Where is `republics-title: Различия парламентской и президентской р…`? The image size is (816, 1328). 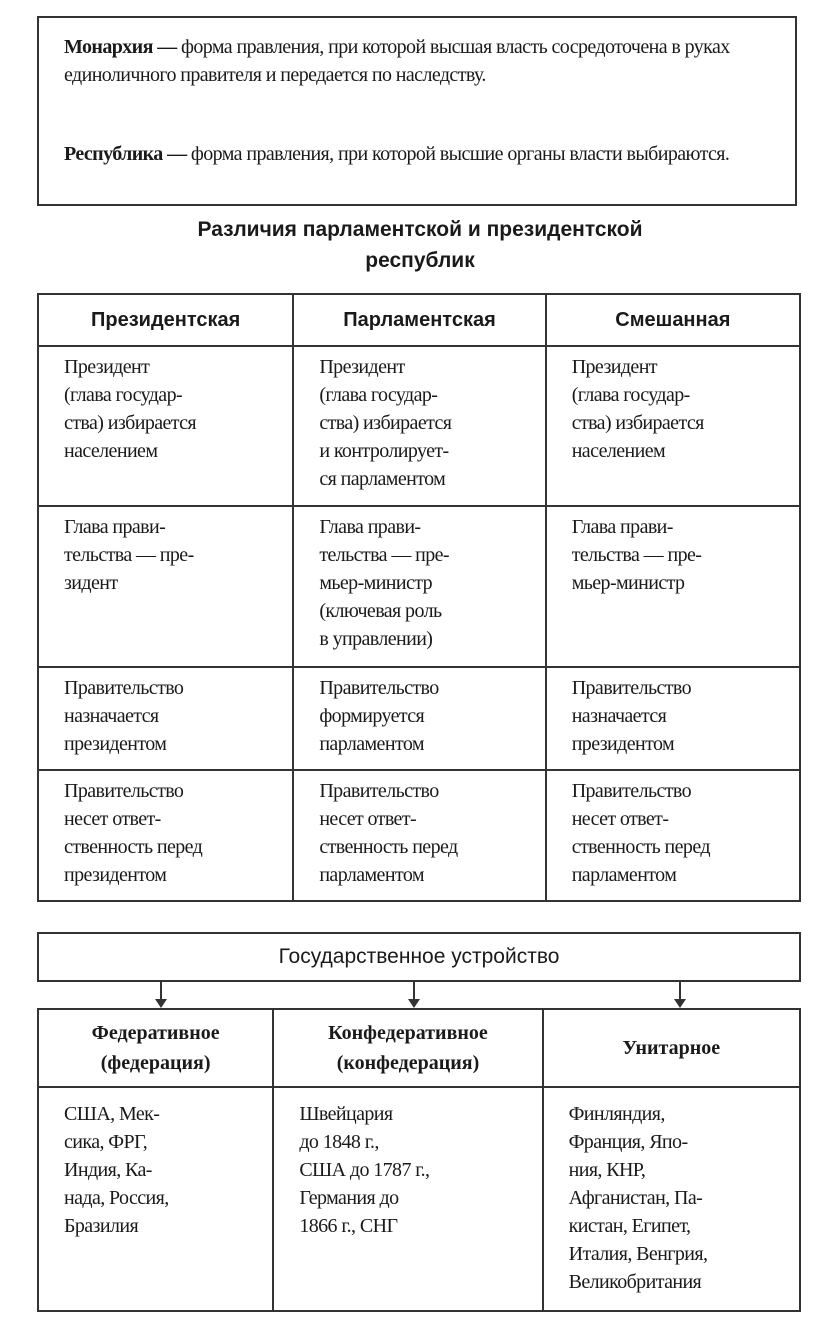 republics-title: Различия парламентской и президентской р… is located at coordinates (420, 245).